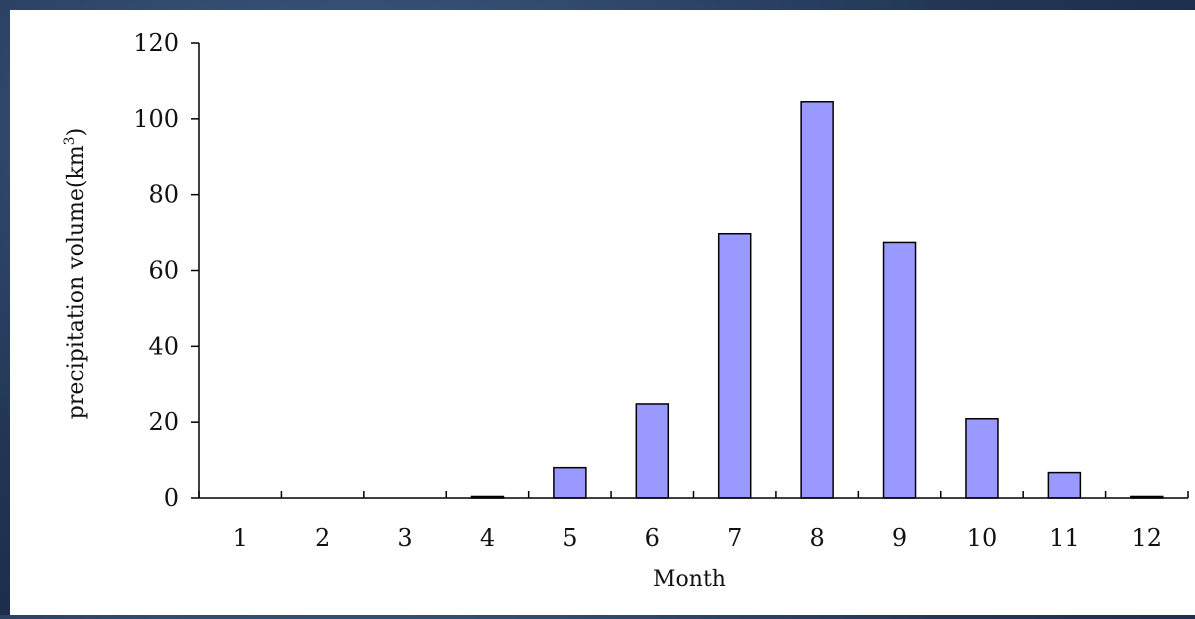 This screenshot has height=619, width=1195. Describe the element at coordinates (76, 282) in the screenshot. I see `y-axis-label-text: precipitation volume(km` at that location.